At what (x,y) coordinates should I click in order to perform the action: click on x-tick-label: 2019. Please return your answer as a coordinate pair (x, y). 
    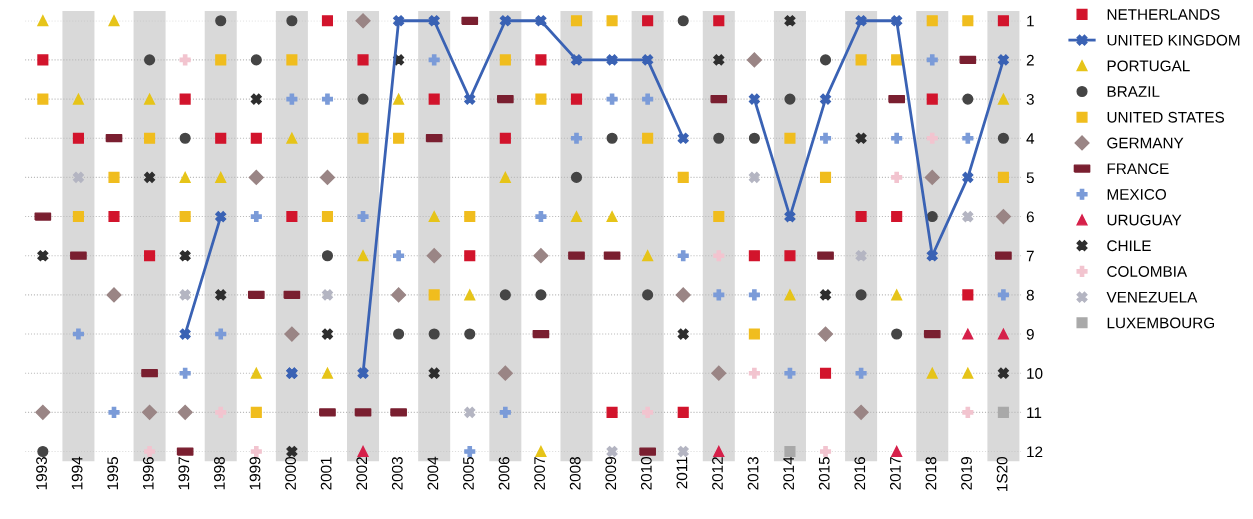
    Looking at the image, I should click on (966, 473).